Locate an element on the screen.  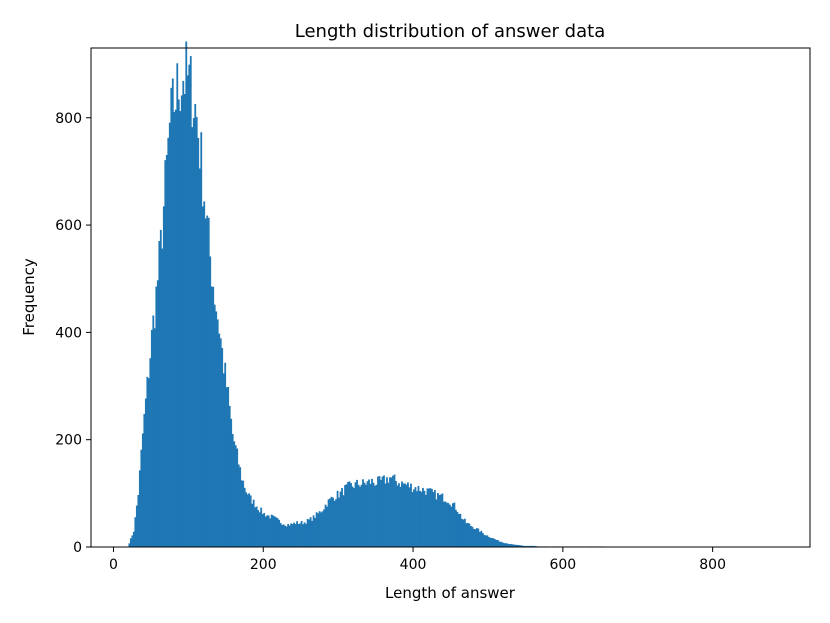
x-tick-label: 200 is located at coordinates (263, 565).